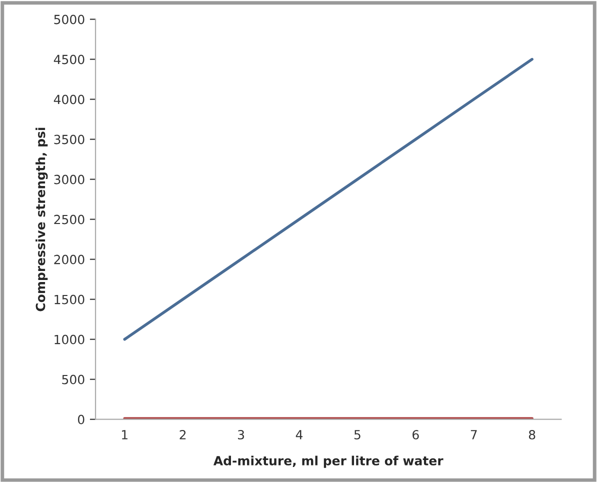 This screenshot has height=482, width=597. I want to click on x-tick-label: 7, so click(473, 435).